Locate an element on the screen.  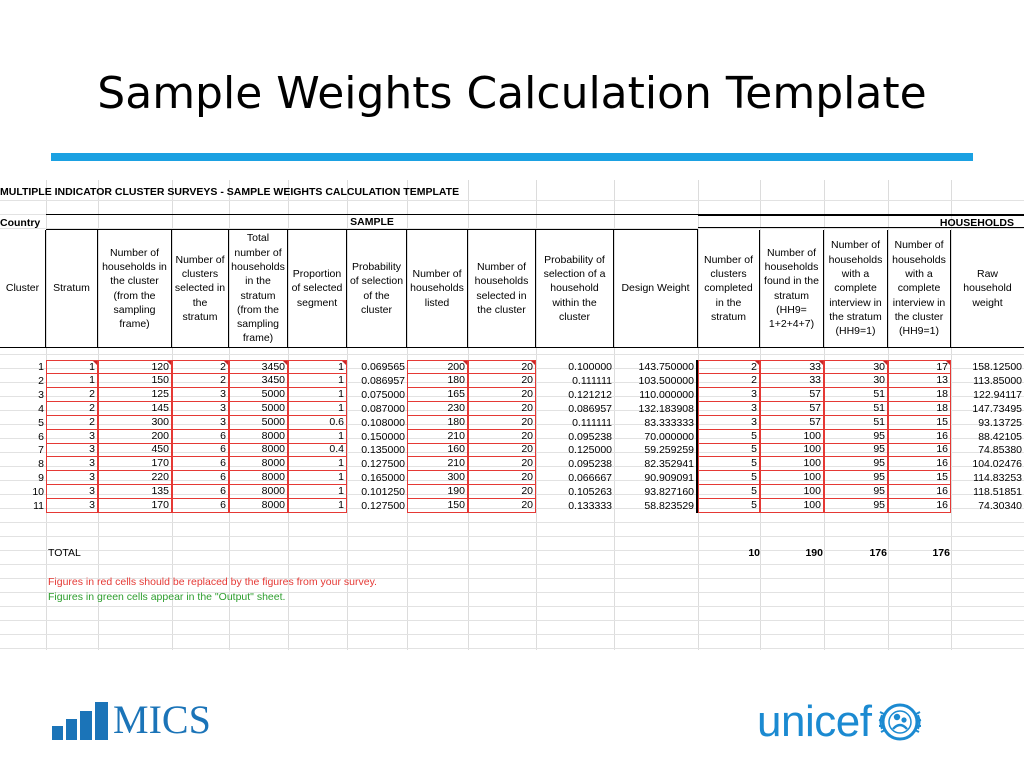
table-cell: 57 is located at coordinates (792, 422).